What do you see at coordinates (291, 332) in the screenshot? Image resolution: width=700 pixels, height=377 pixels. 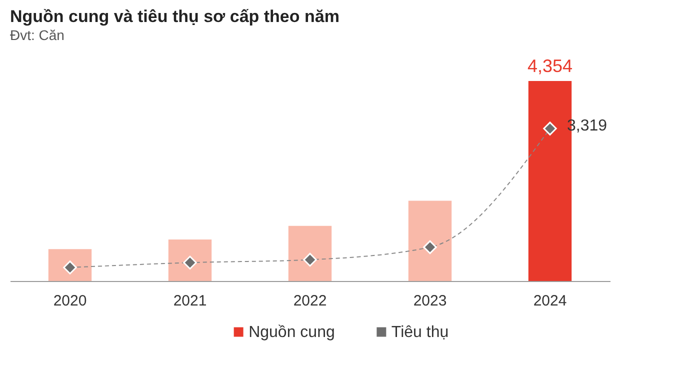 I see `legend-label: Nguồn cung` at bounding box center [291, 332].